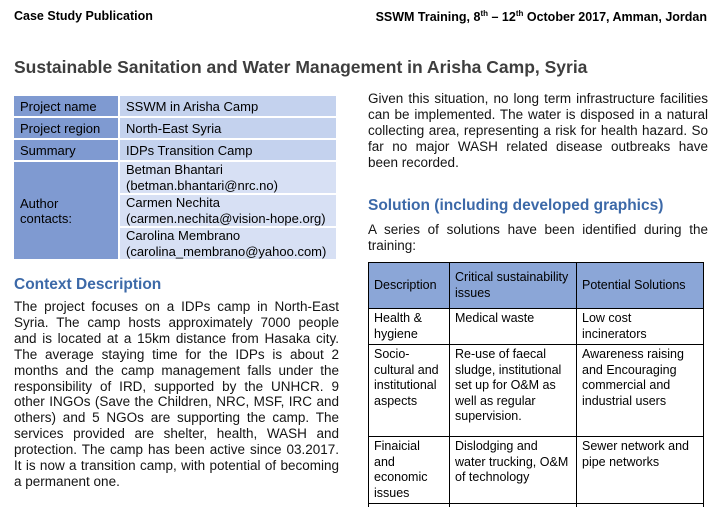  What do you see at coordinates (202, 185) in the screenshot?
I see `author-email: (betman.bhantari@nrc.no)` at bounding box center [202, 185].